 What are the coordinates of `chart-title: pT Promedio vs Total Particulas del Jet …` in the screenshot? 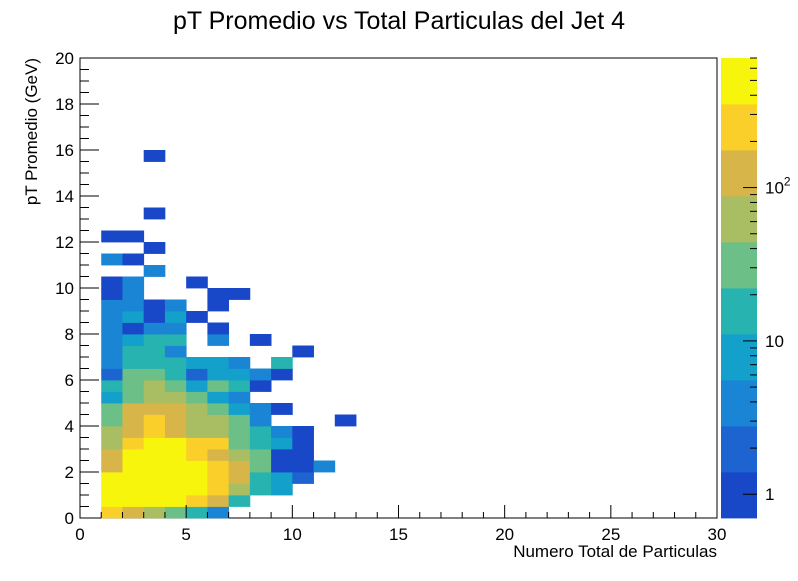 It's located at (399, 21).